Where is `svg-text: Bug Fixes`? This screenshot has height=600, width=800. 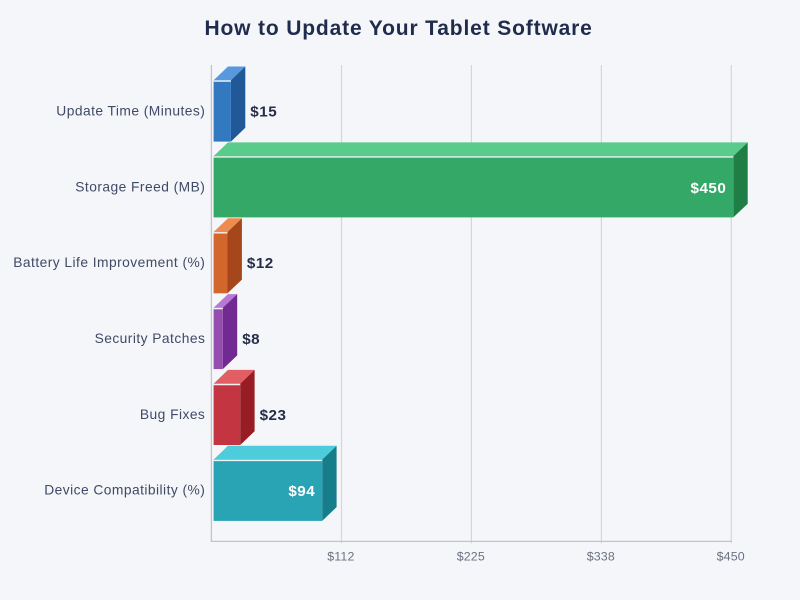 svg-text: Bug Fixes is located at coordinates (172, 414).